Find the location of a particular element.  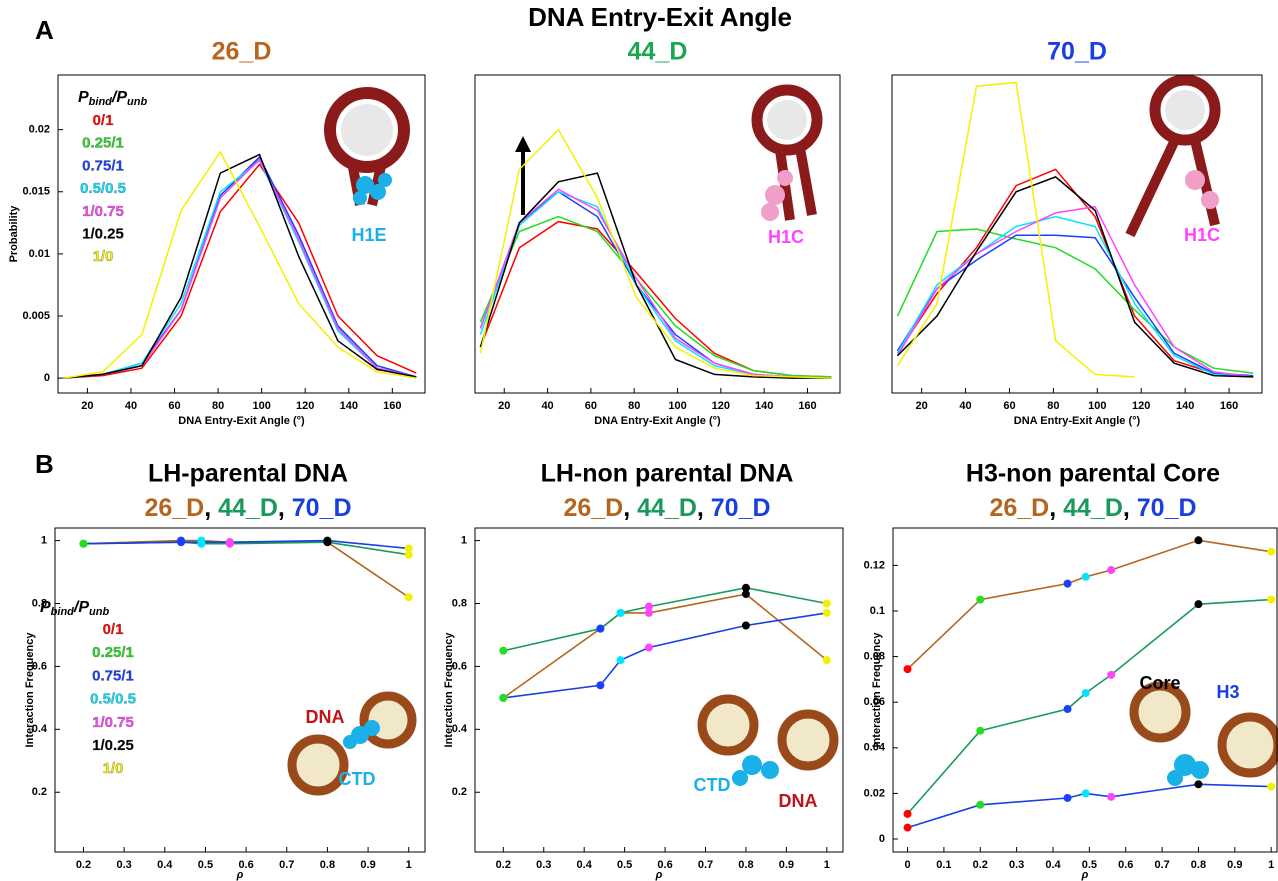

y-tick-label: 0.8 is located at coordinates (459, 603).